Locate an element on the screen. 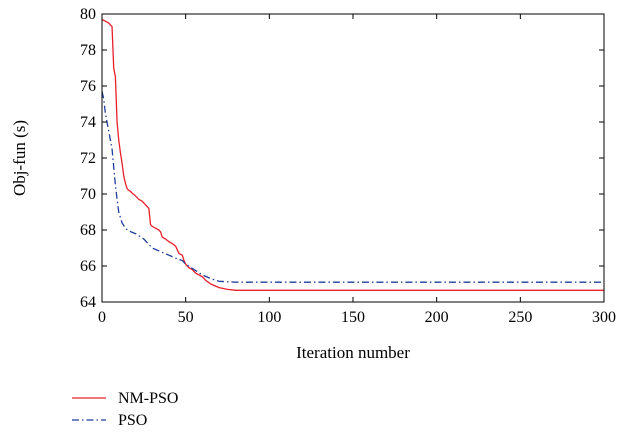 This screenshot has height=439, width=620. x-tick-label: 100 is located at coordinates (269, 317).